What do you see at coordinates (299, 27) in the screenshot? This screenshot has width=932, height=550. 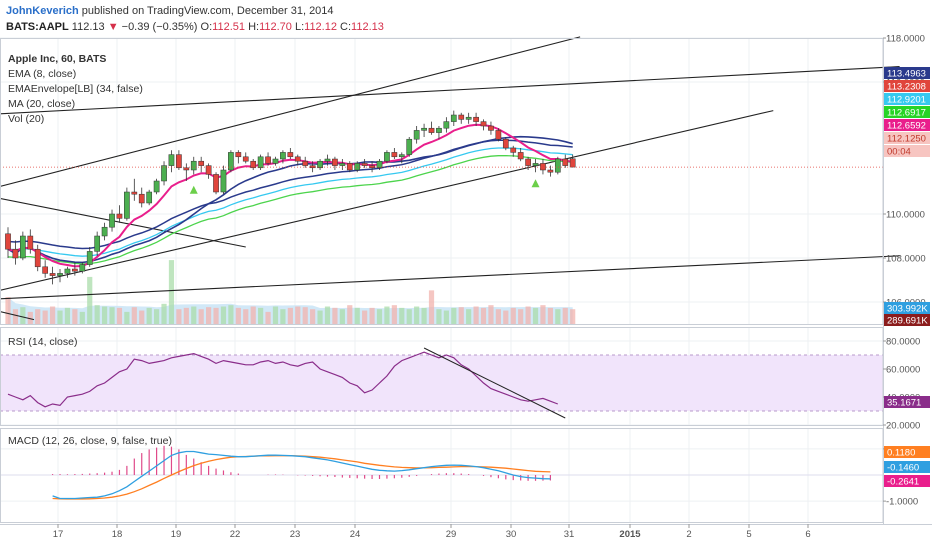 I see `low-label: L:` at bounding box center [299, 27].